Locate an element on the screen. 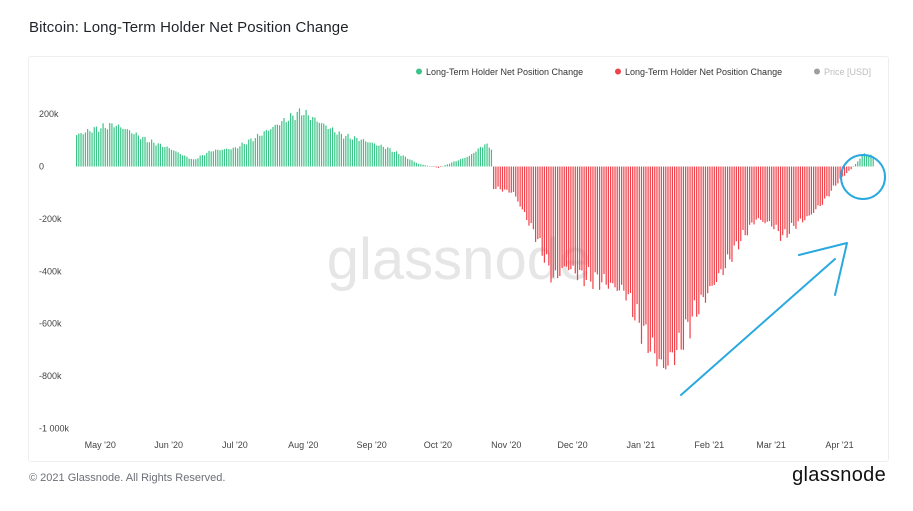 This screenshot has width=913, height=511. legend-entry-2: Long-Term Holder Net Position Change is located at coordinates (703, 72).